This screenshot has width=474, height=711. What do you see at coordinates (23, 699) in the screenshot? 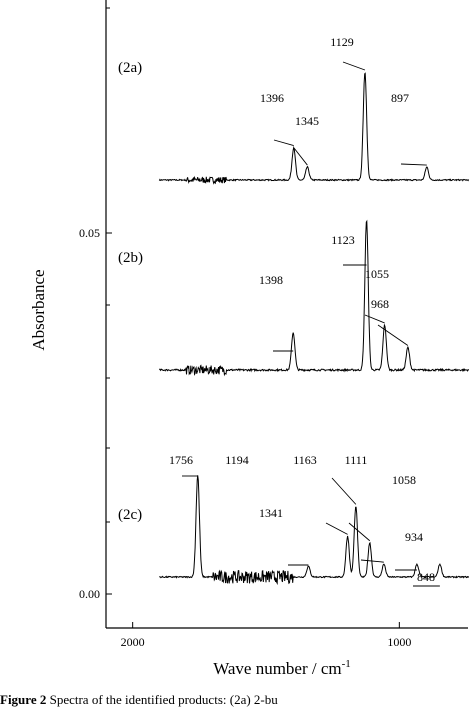
I see `caption-prefix: Figure 2` at bounding box center [23, 699].